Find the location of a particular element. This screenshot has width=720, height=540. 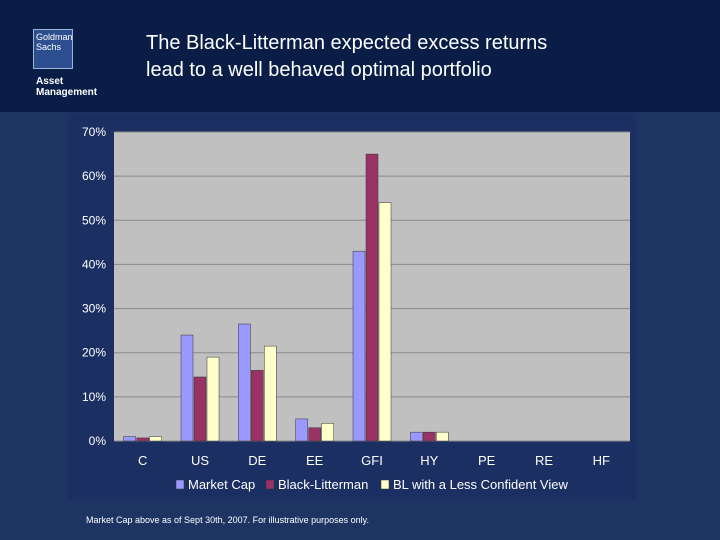

legend-label: BL with a Less Confident View is located at coordinates (480, 484).